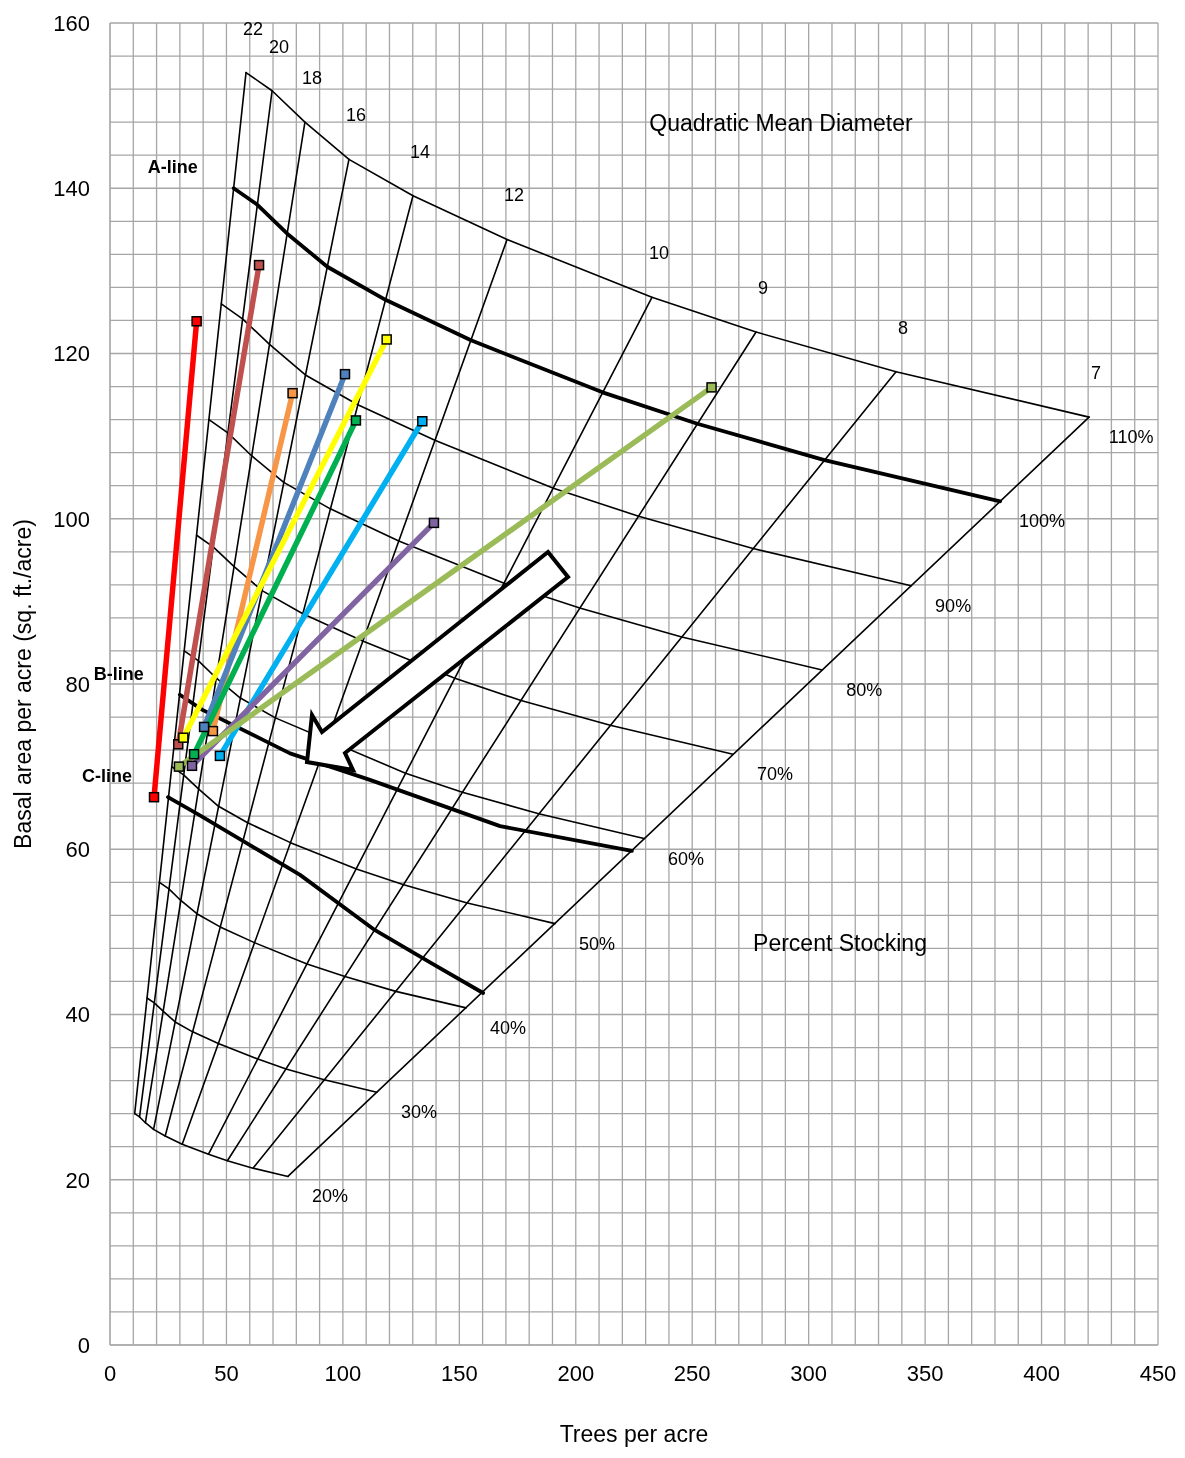 The height and width of the screenshot is (1458, 1185). I want to click on x-tick-label: 0, so click(110, 1373).